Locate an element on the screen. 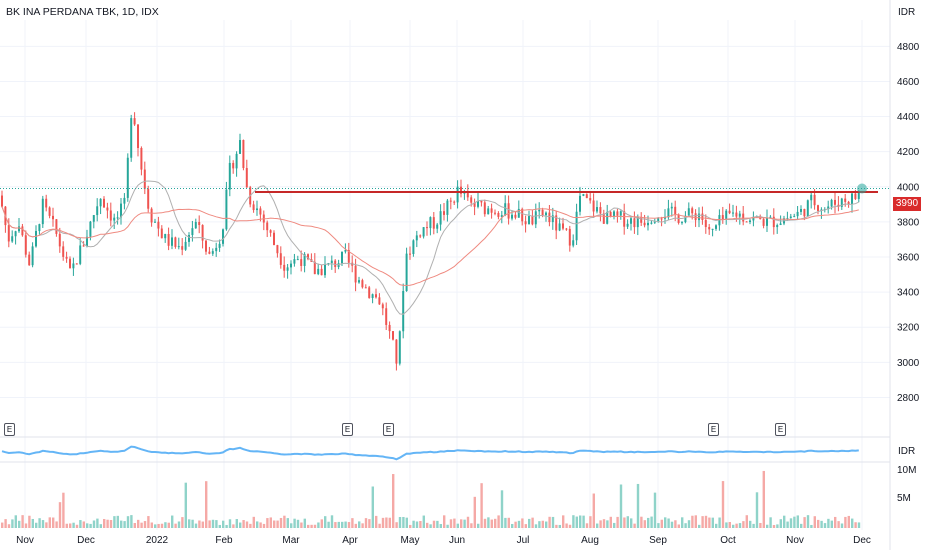  x-tick-label: Sep is located at coordinates (658, 540).